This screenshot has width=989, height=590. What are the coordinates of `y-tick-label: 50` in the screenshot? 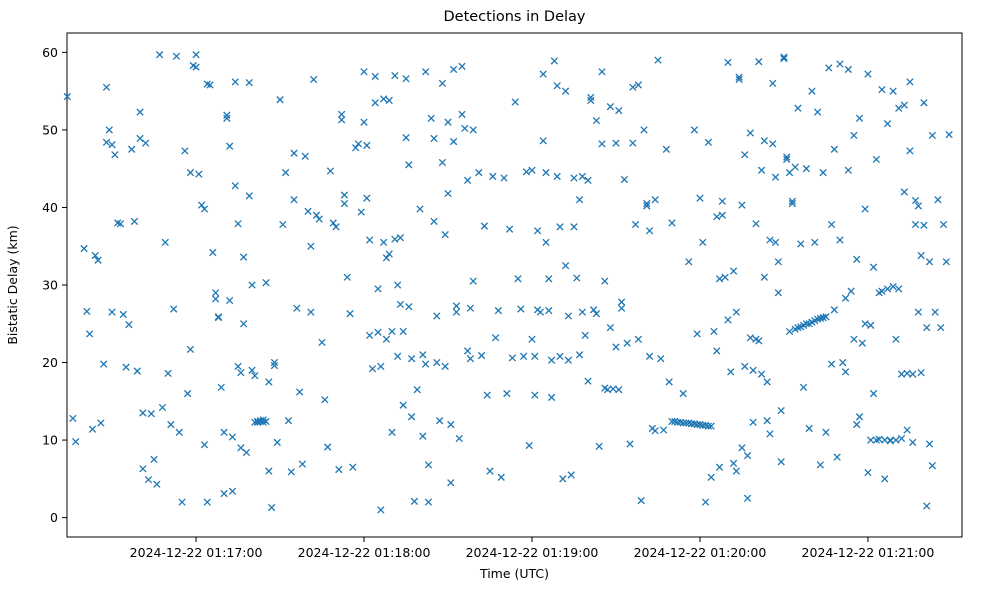 It's located at (50, 129).